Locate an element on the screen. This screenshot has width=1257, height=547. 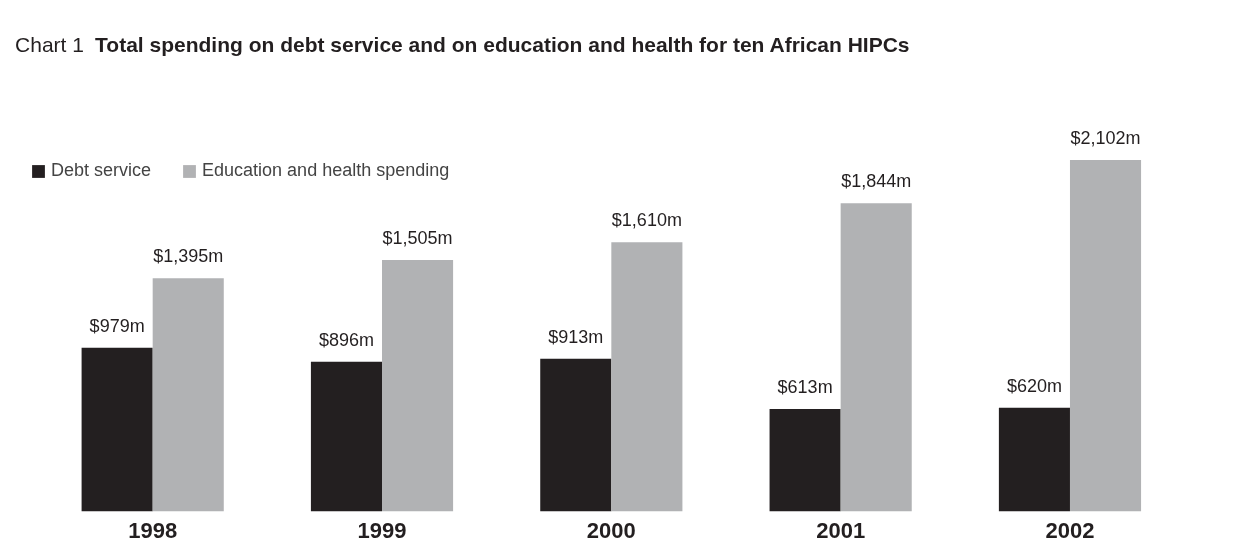
data-label: $896m is located at coordinates (346, 339).